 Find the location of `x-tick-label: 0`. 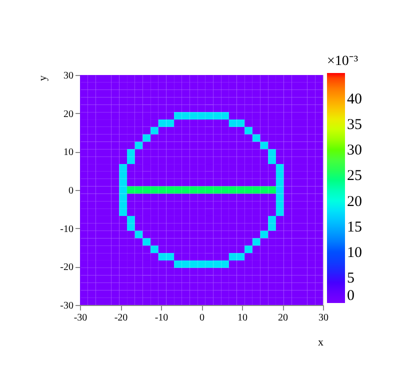

x-tick-label: 0 is located at coordinates (202, 318).